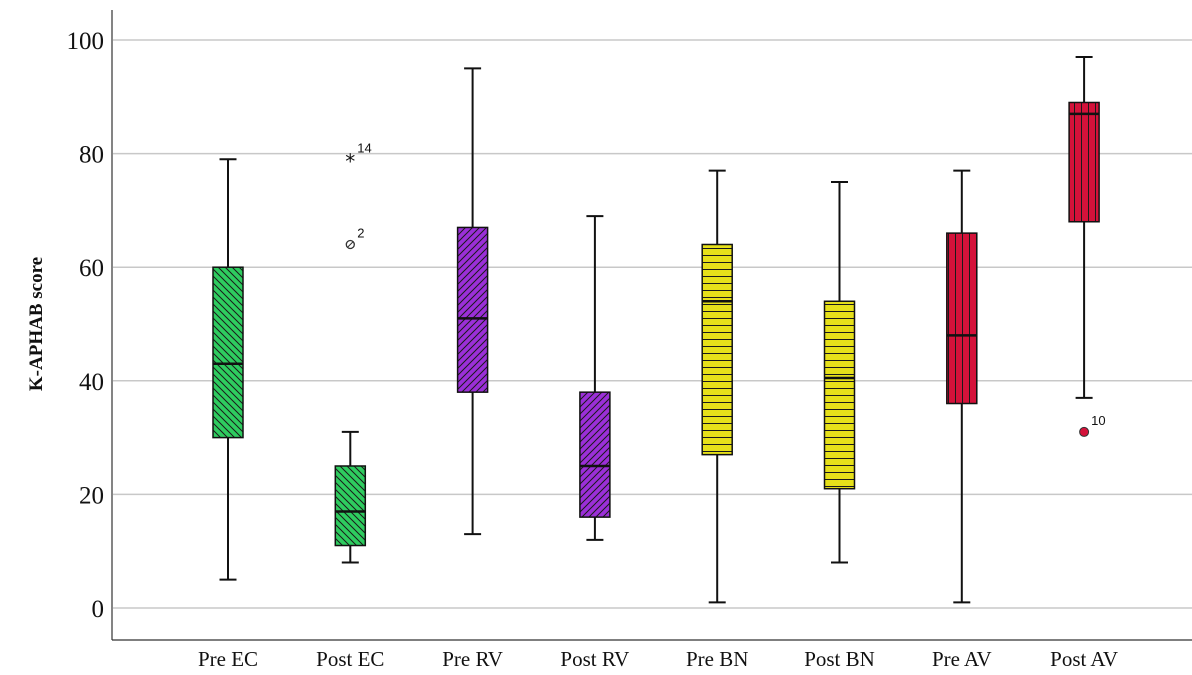 The image size is (1192, 675). What do you see at coordinates (228, 659) in the screenshot?
I see `x-category-label: Pre EC` at bounding box center [228, 659].